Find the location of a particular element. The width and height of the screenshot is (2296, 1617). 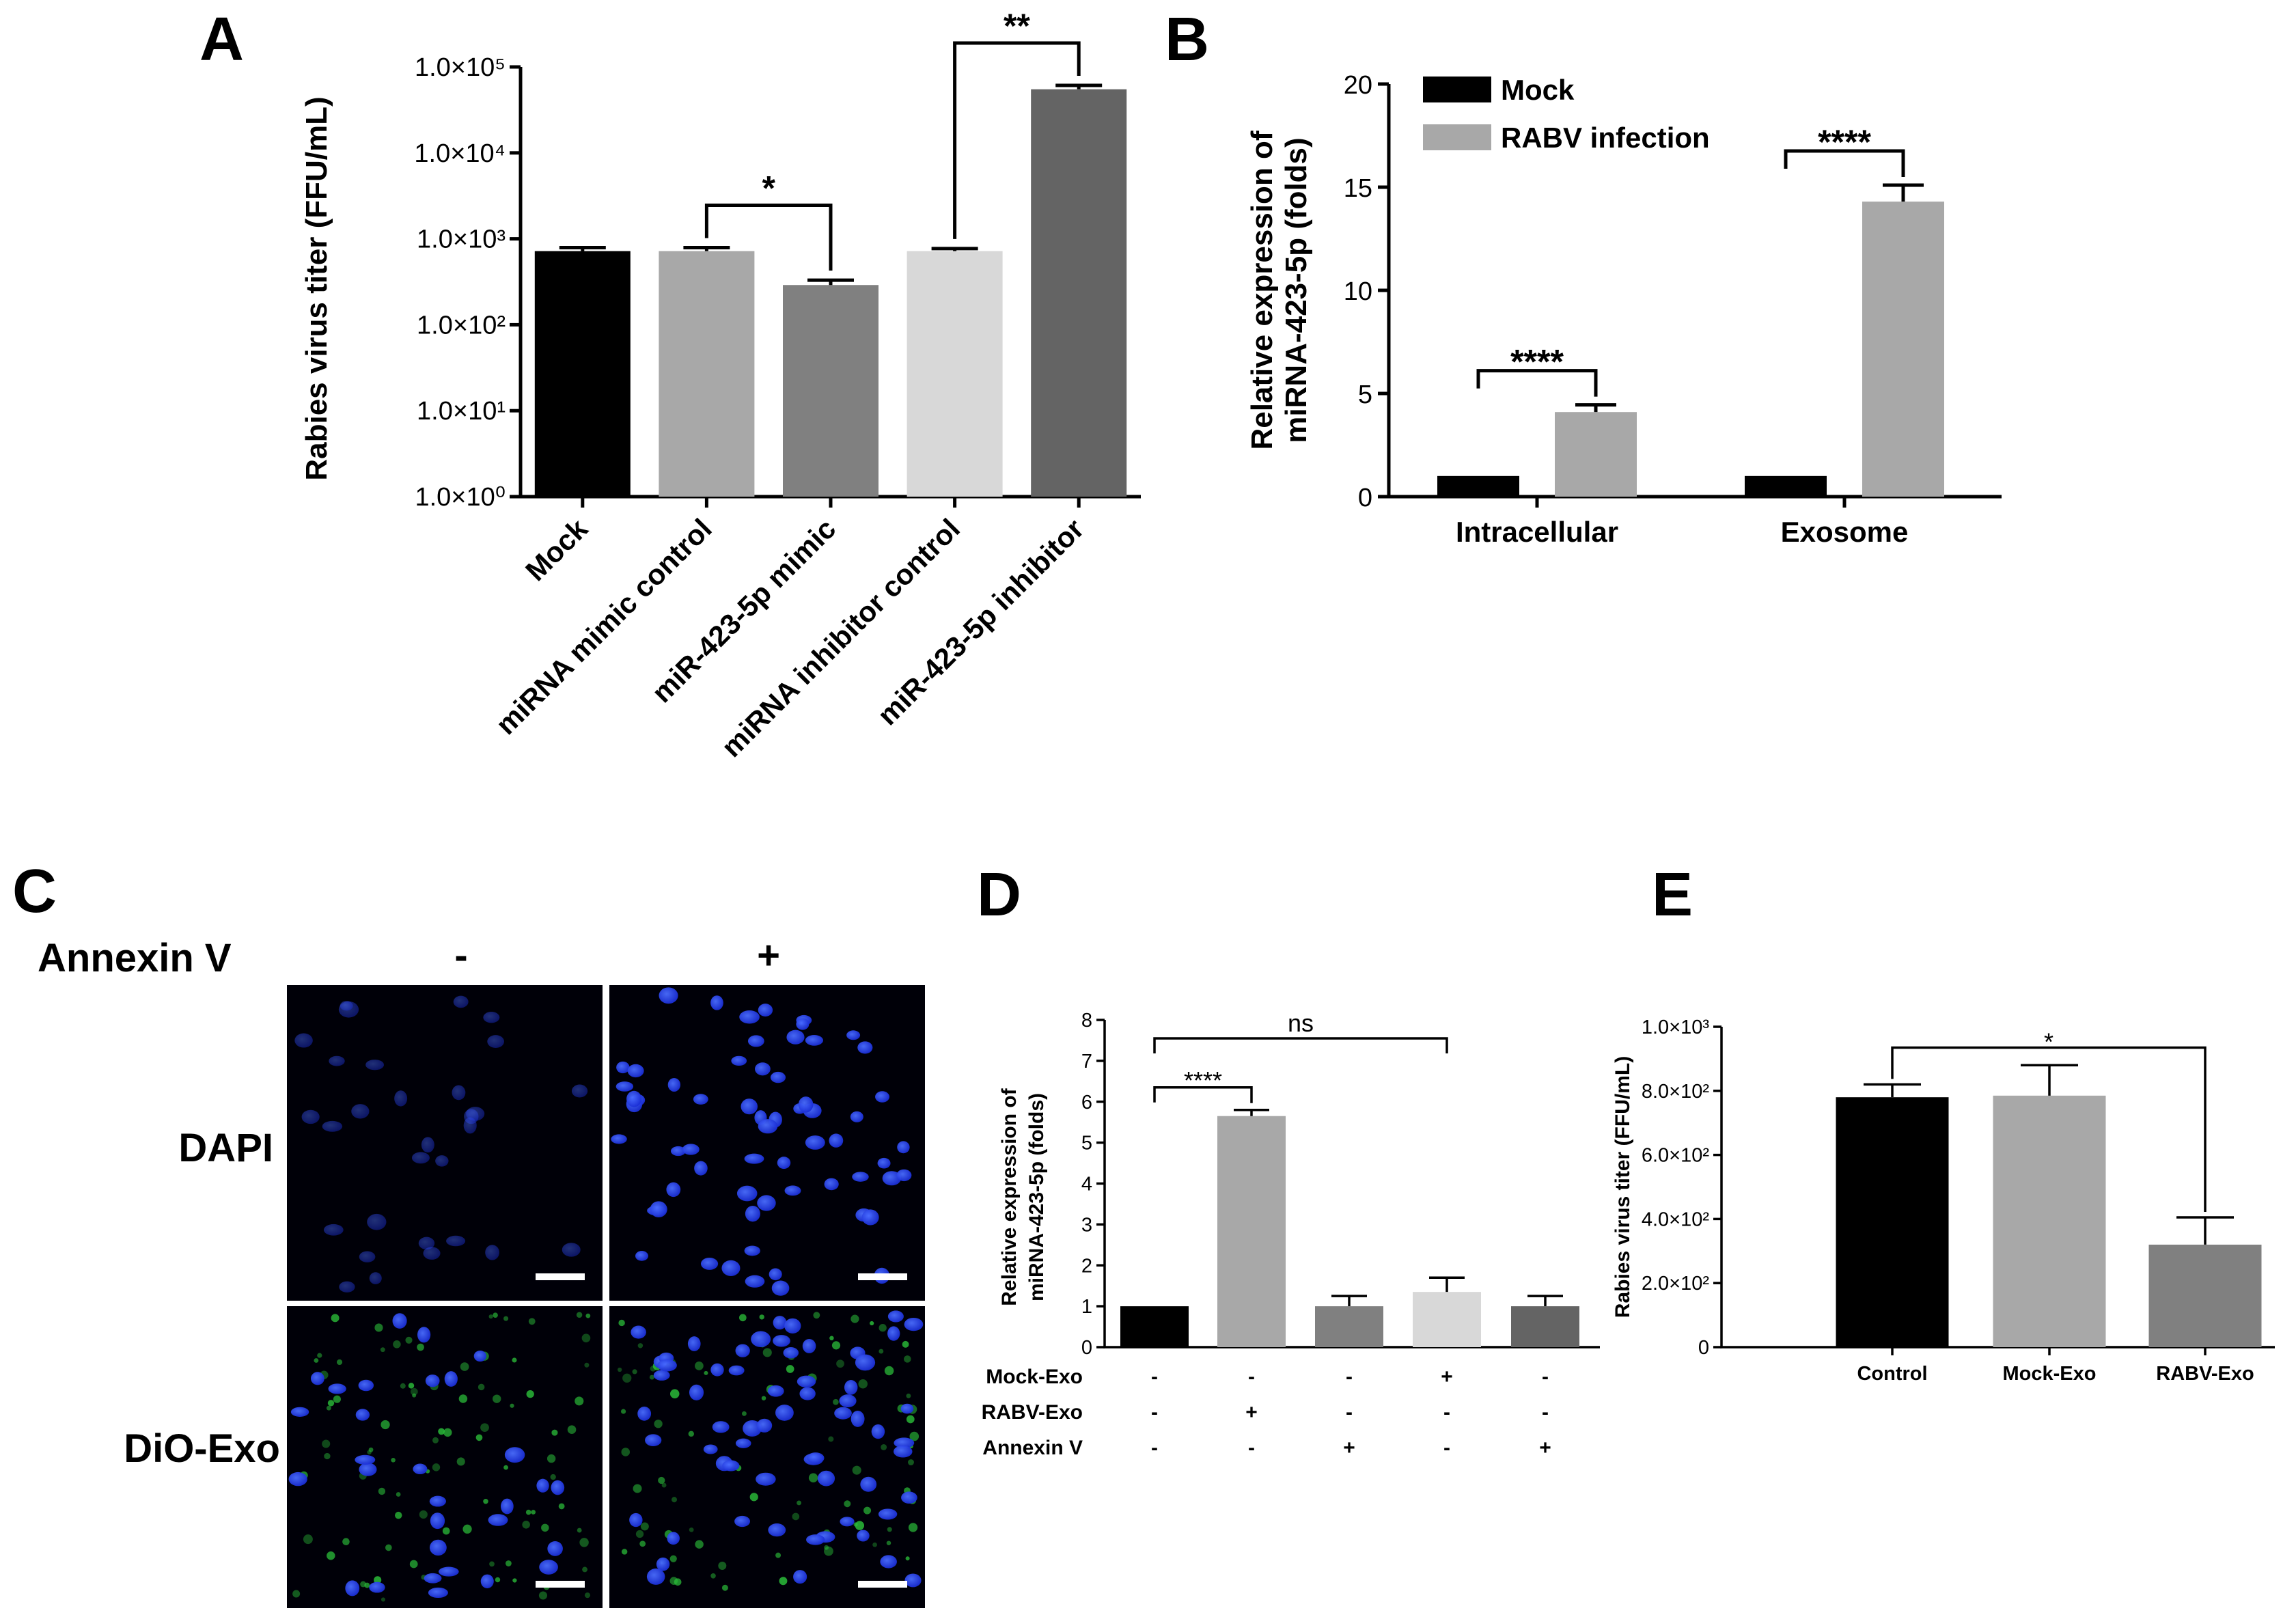

condition-mark-d: + is located at coordinates (1349, 1448).